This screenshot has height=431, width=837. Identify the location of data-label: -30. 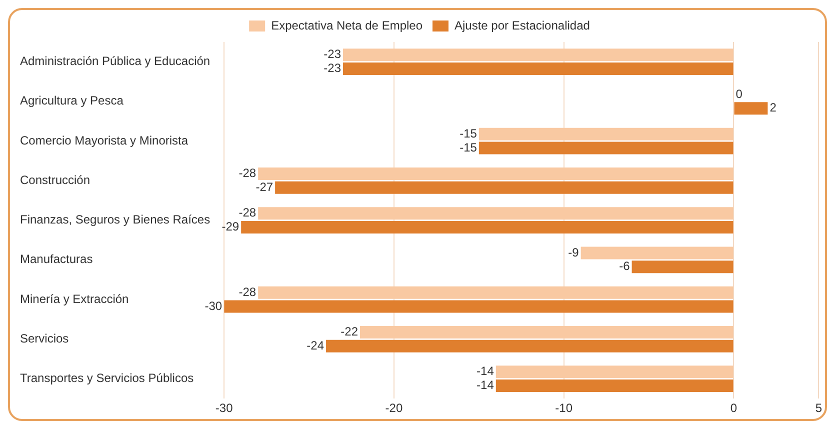
(213, 305).